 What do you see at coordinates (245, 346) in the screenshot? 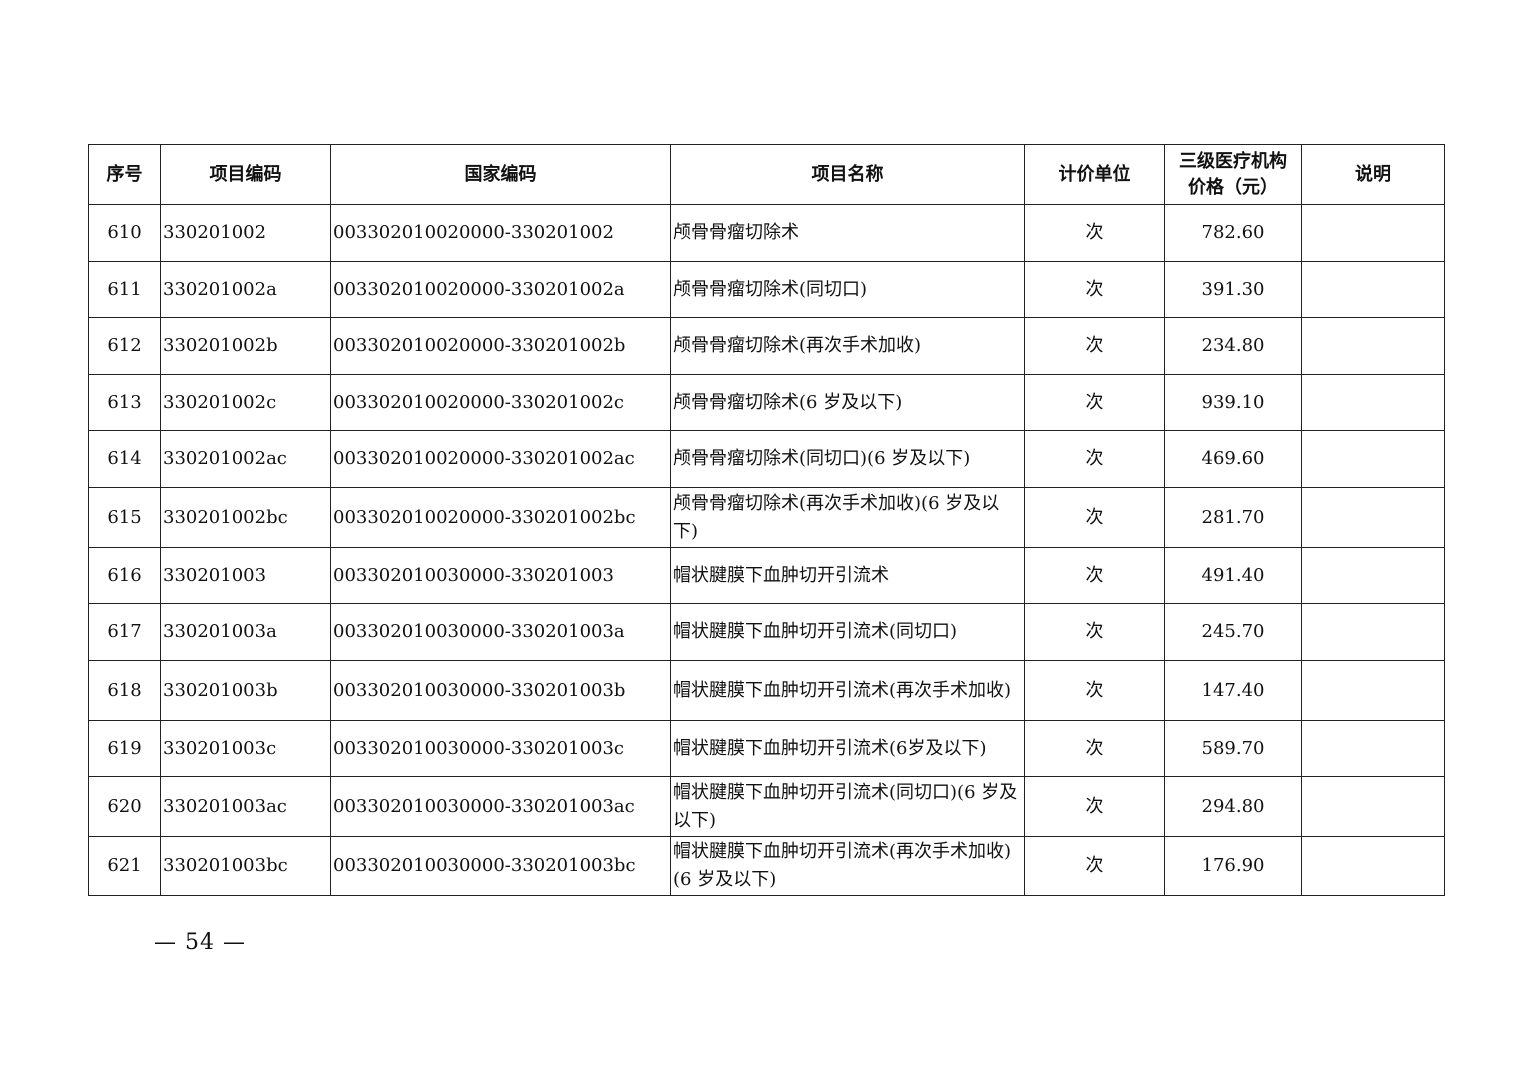
I see `item-code-cell: 330201002b` at bounding box center [245, 346].